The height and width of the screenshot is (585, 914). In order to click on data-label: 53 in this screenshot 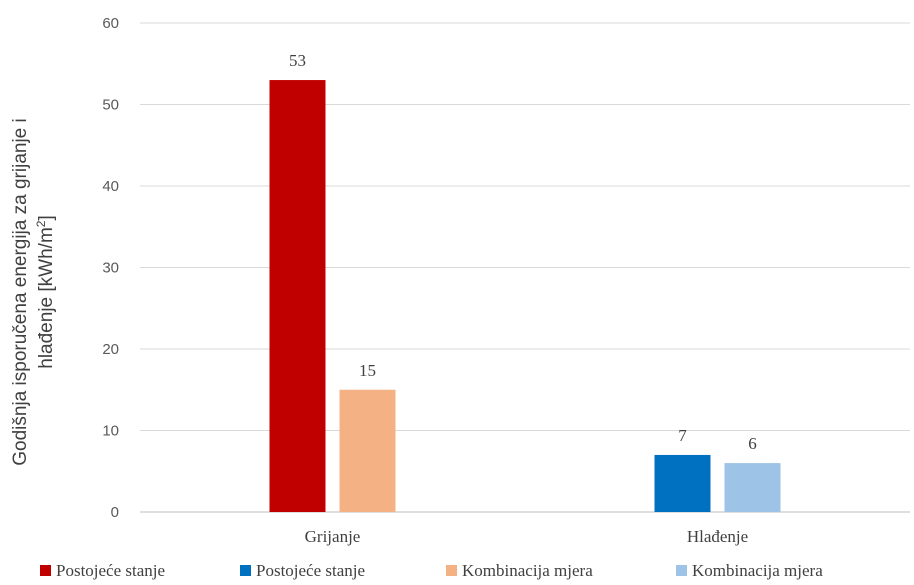, I will do `click(297, 60)`.